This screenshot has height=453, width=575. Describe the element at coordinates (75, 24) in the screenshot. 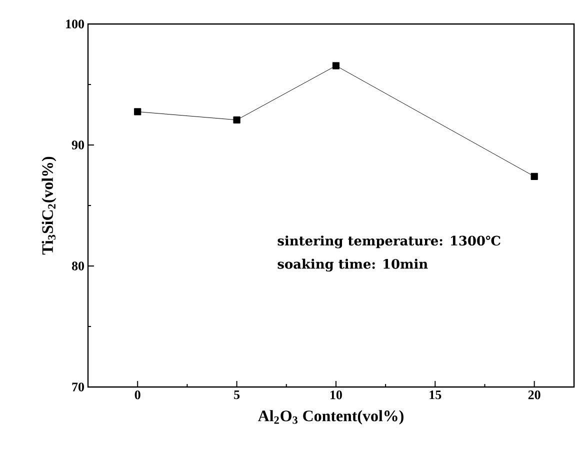

I see `y-tick-label: 100` at that location.